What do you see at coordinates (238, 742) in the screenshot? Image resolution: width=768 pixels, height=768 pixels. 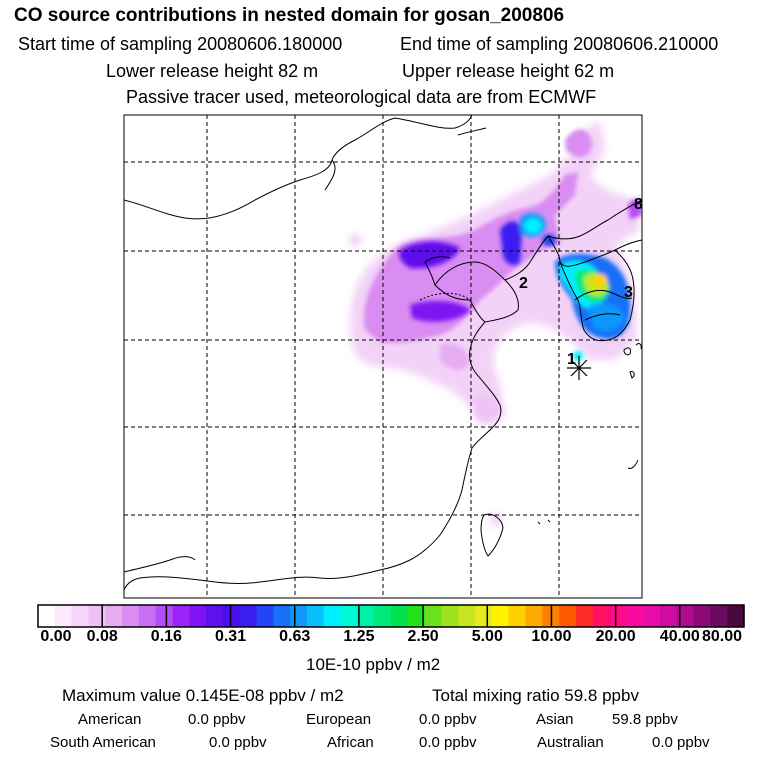 I see `south-american-value: 0.0 ppbv` at bounding box center [238, 742].